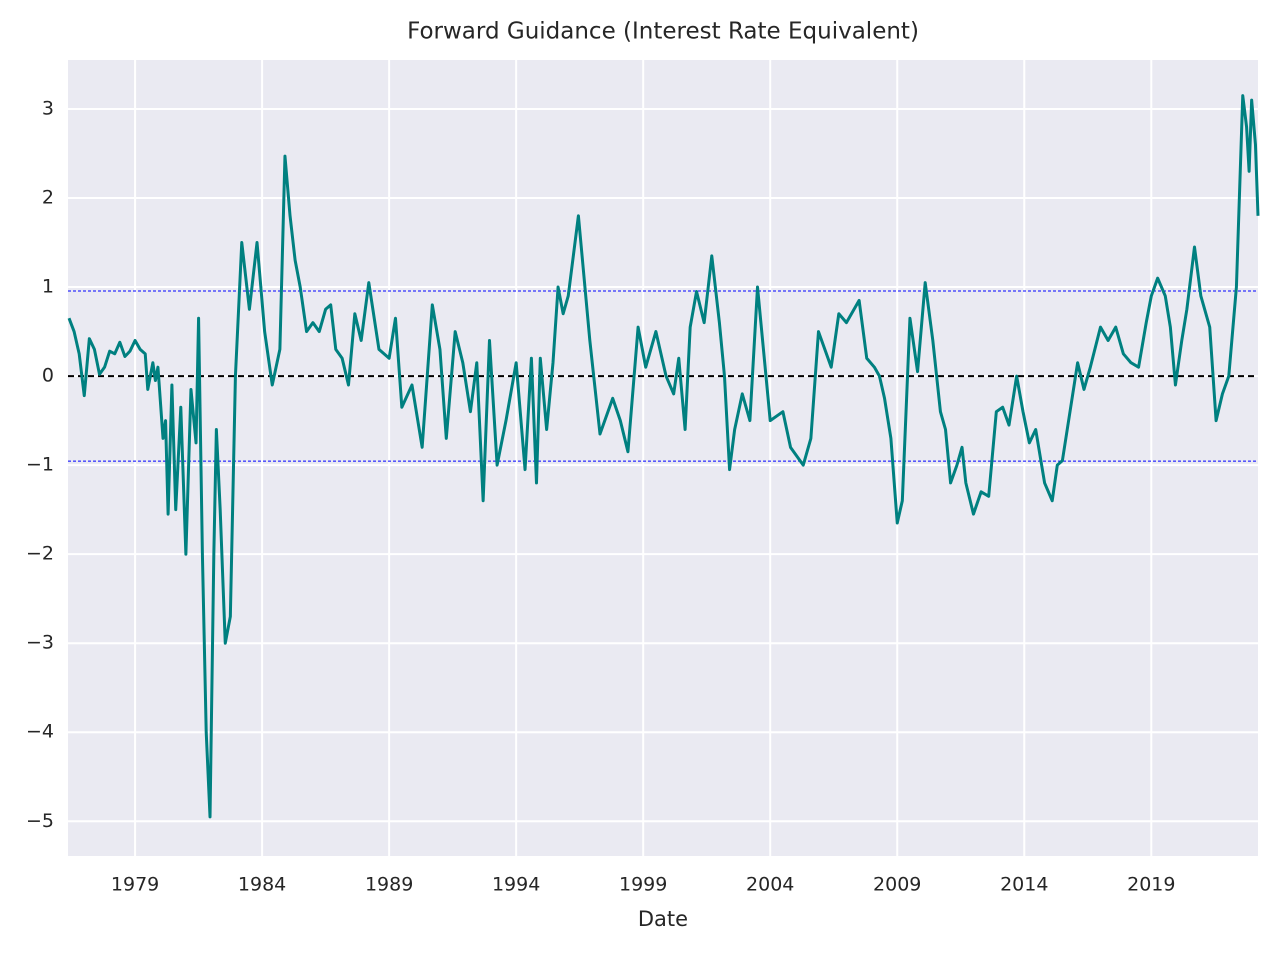  What do you see at coordinates (40, 643) in the screenshot?
I see `y-tick-label: −3` at bounding box center [40, 643].